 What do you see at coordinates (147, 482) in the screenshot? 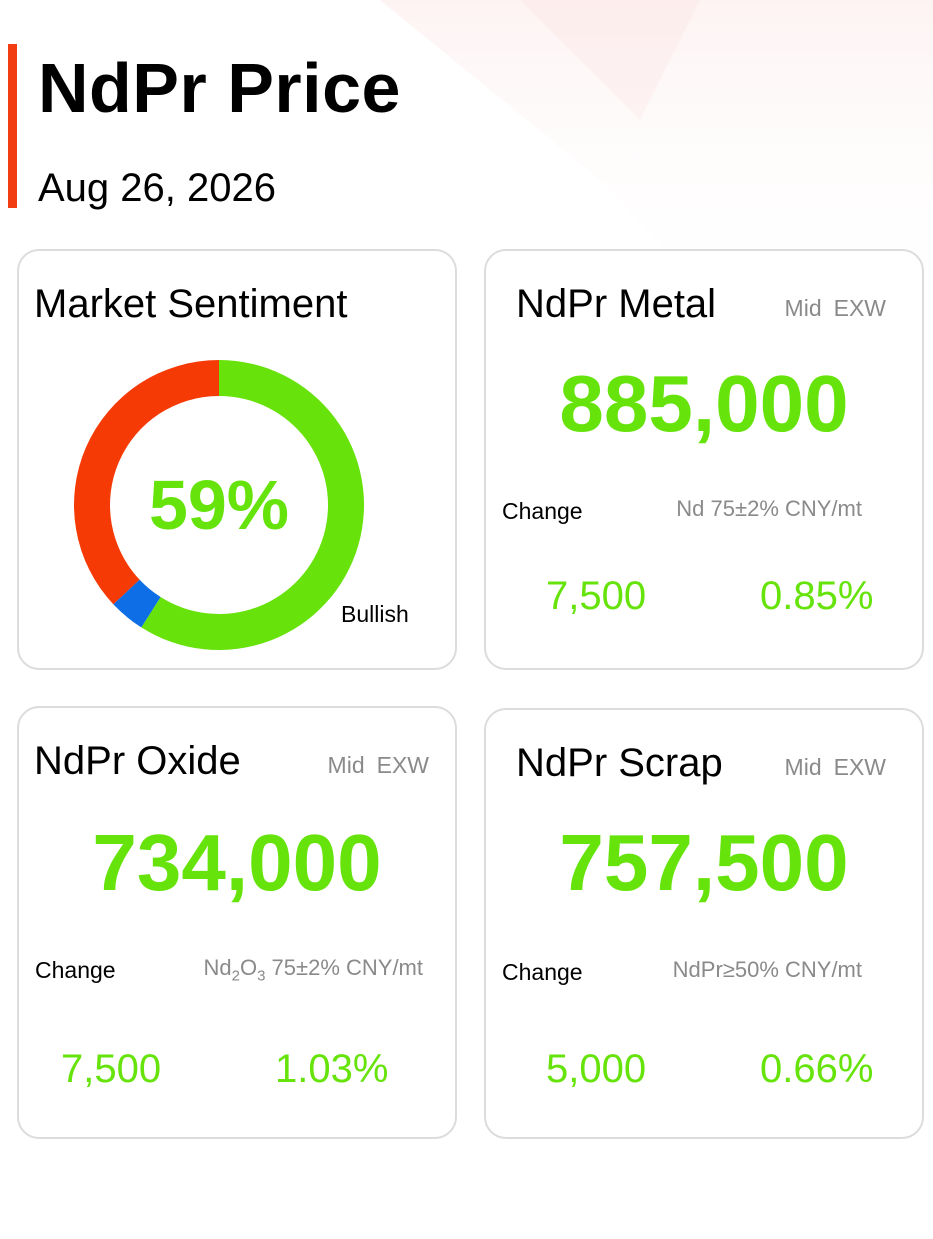
I see `bearish-segment` at bounding box center [147, 482].